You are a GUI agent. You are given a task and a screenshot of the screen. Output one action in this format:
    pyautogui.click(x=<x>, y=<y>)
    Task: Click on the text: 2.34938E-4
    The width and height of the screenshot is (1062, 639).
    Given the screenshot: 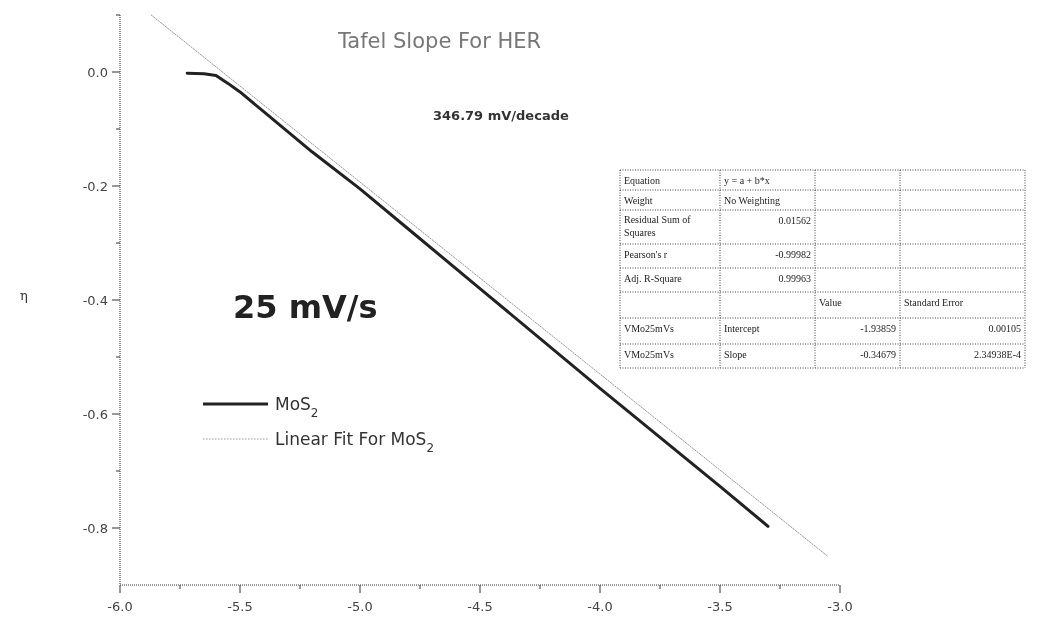 What is the action you would take?
    pyautogui.click(x=997, y=354)
    